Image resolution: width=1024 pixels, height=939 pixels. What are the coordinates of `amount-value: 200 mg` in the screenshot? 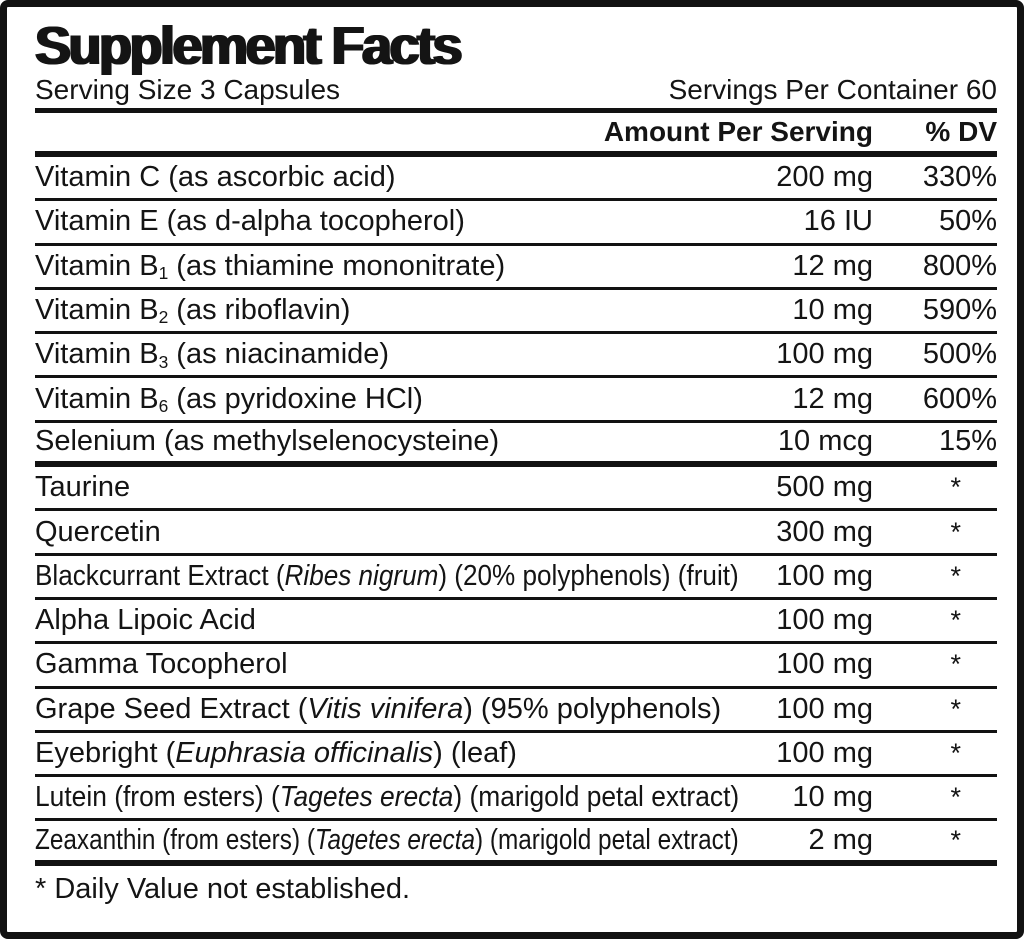 It's located at (824, 177).